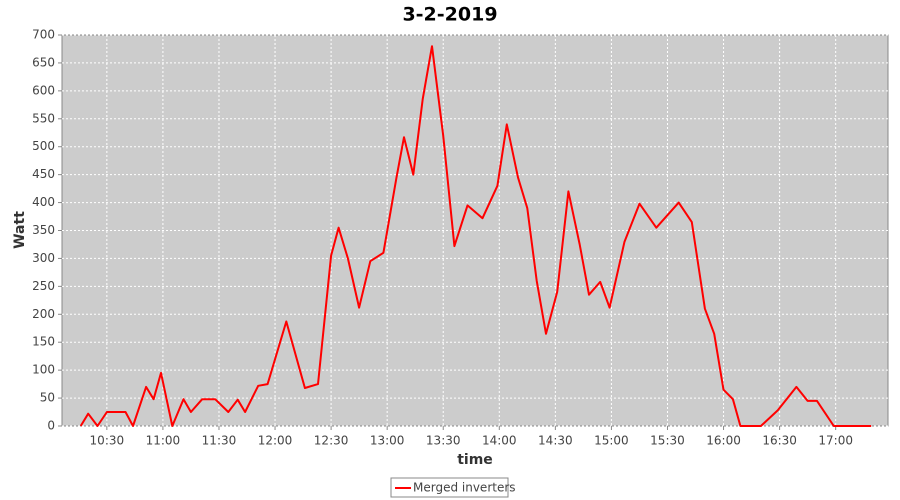 The height and width of the screenshot is (500, 900). What do you see at coordinates (555, 441) in the screenshot?
I see `x-tick-label: 14:30` at bounding box center [555, 441].